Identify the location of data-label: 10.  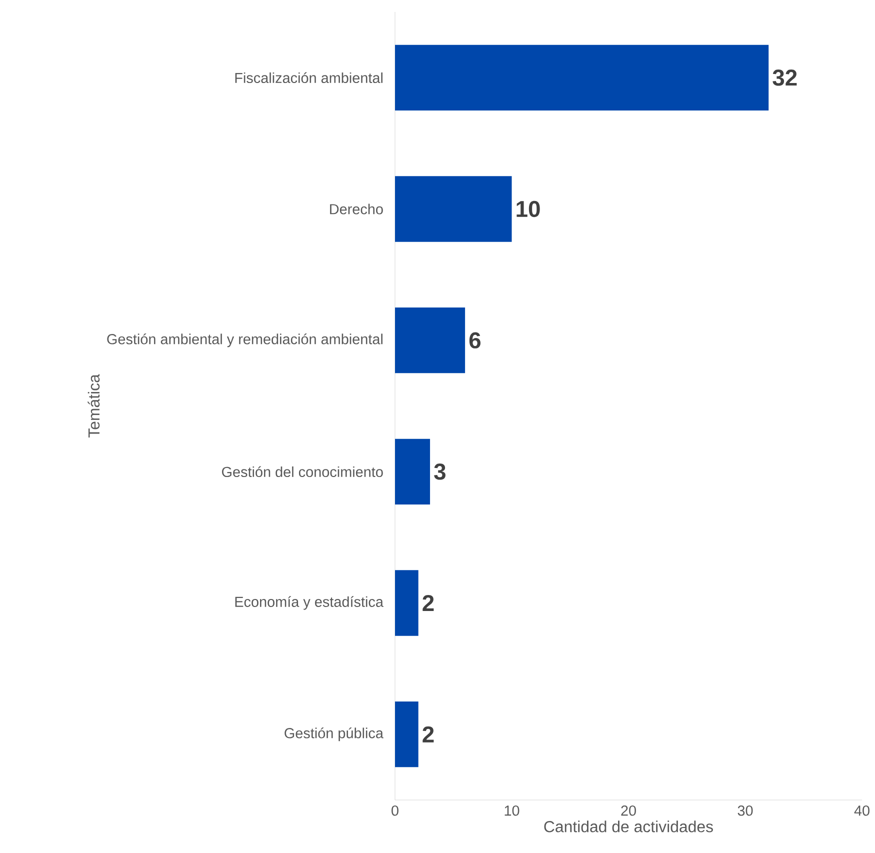
(528, 209).